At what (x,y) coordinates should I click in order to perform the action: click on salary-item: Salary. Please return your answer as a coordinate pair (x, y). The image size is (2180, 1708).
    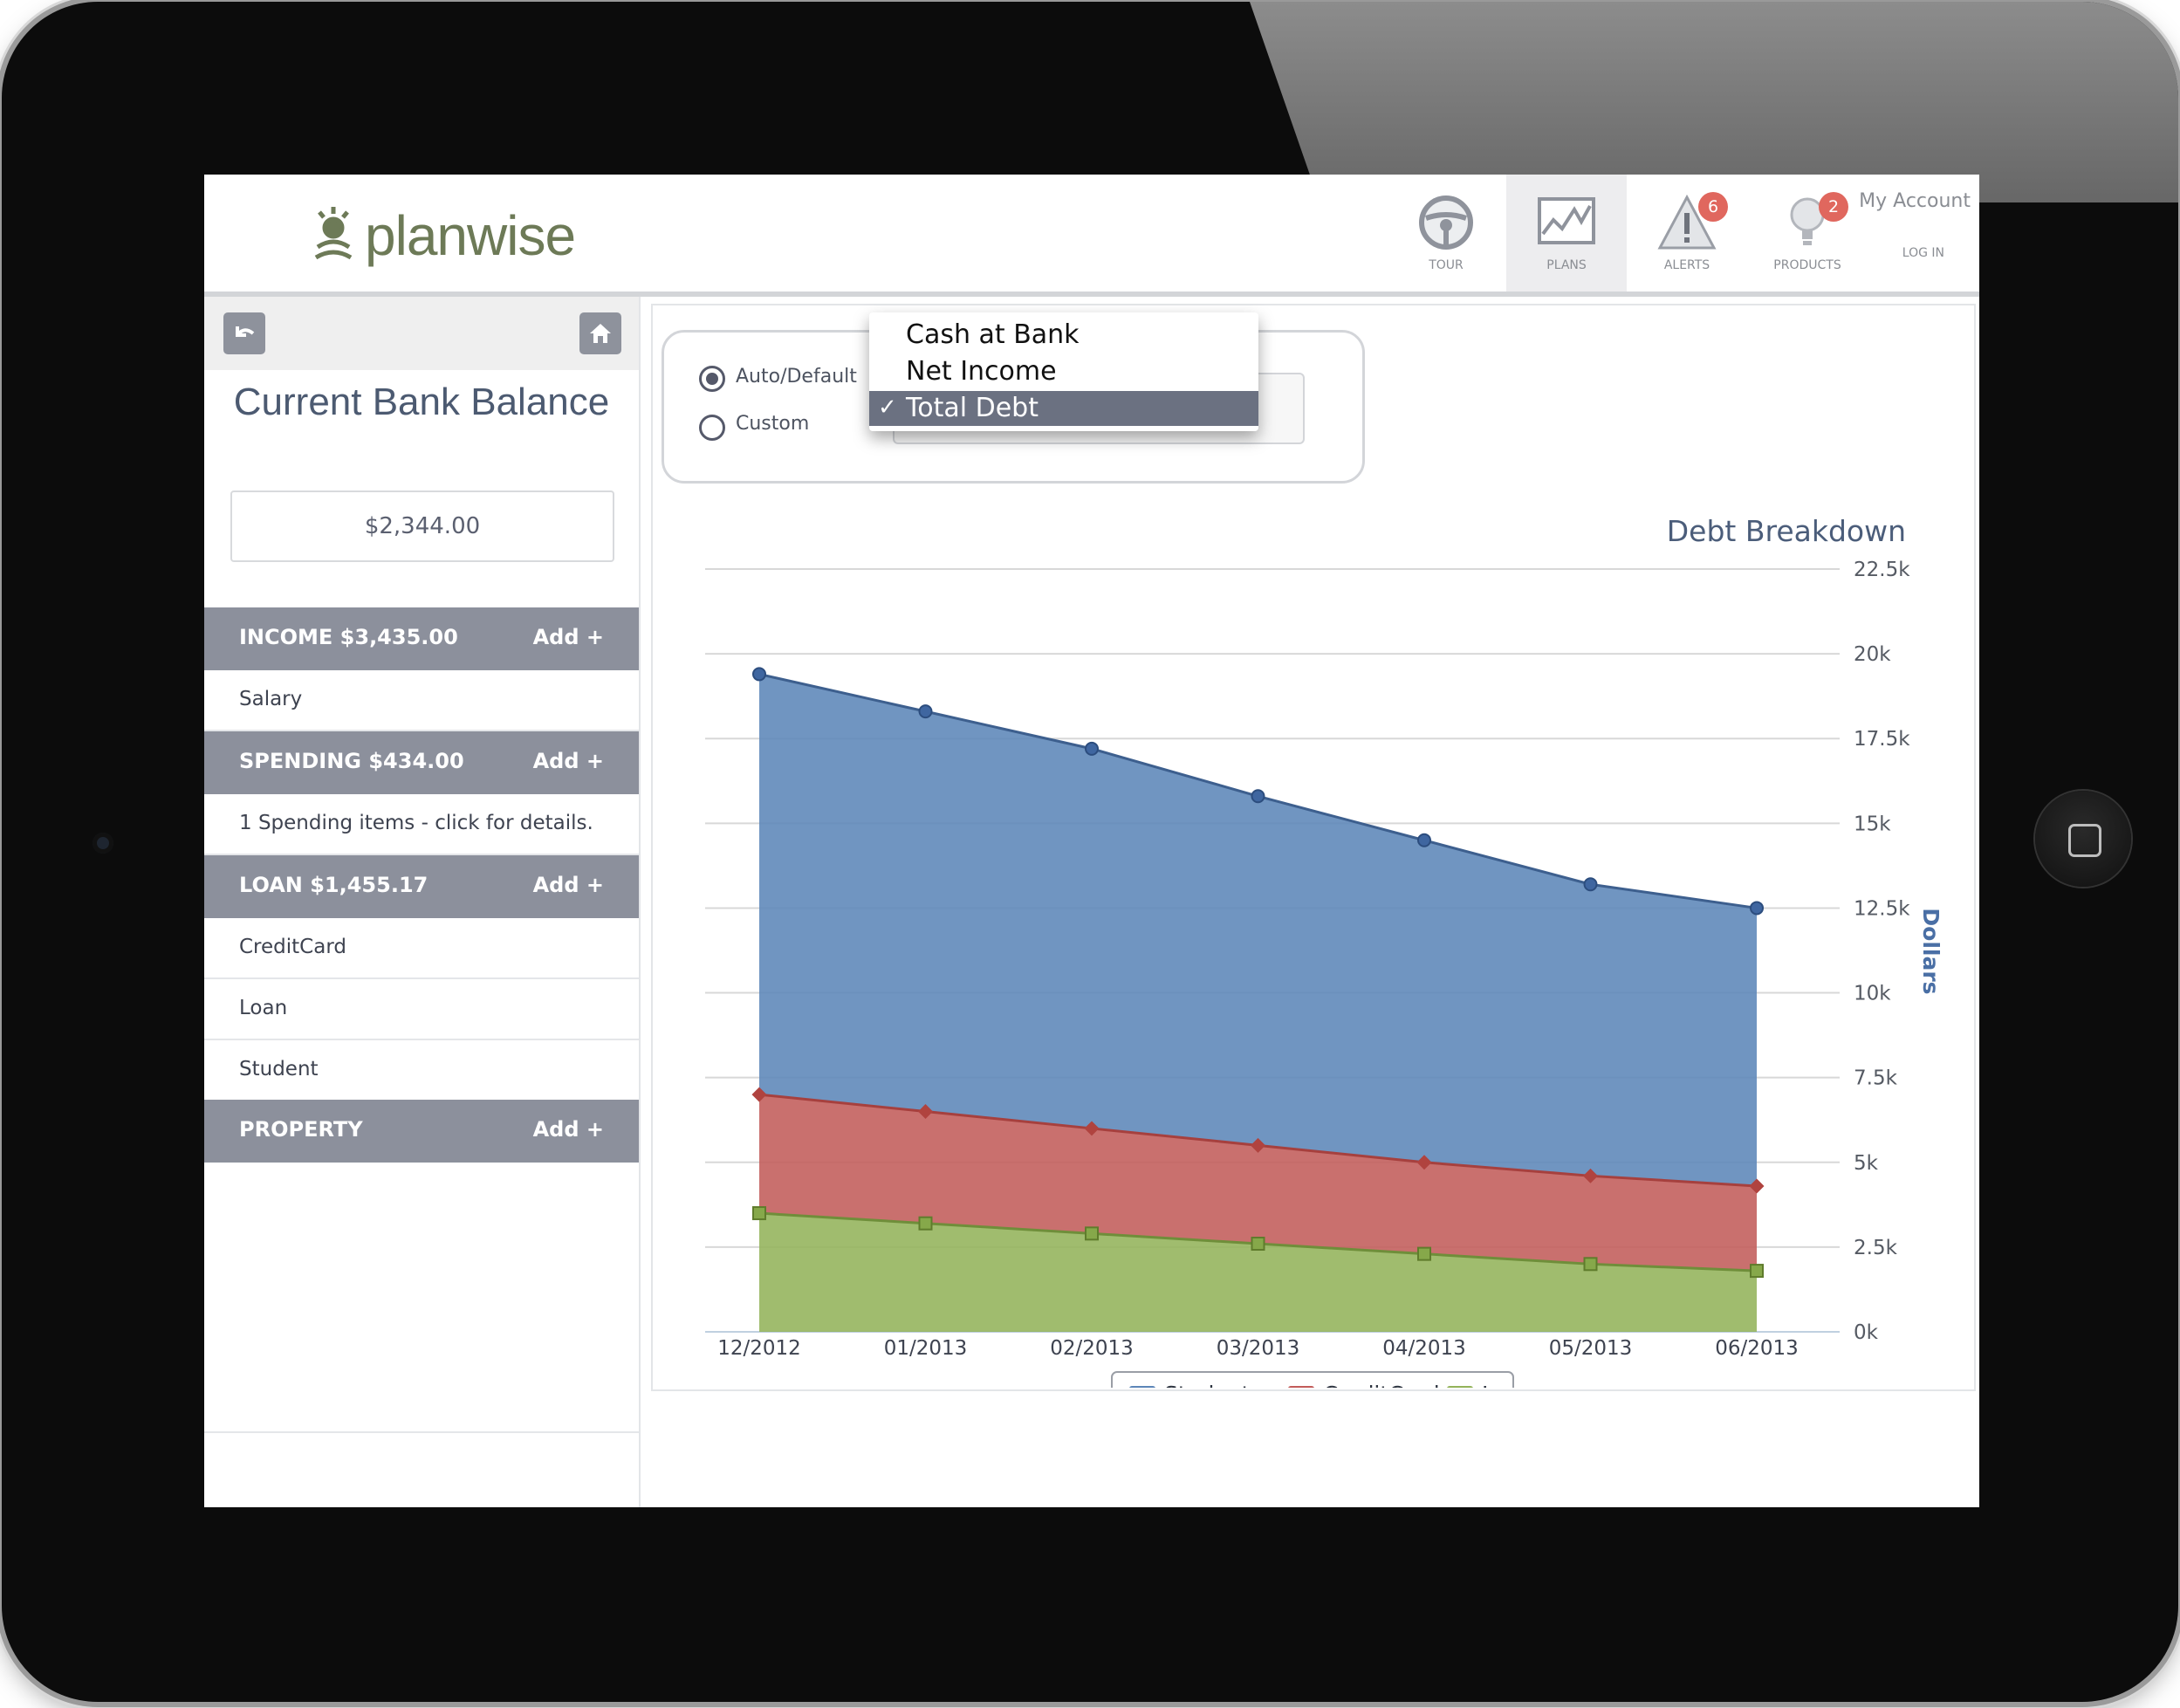
    Looking at the image, I should click on (271, 699).